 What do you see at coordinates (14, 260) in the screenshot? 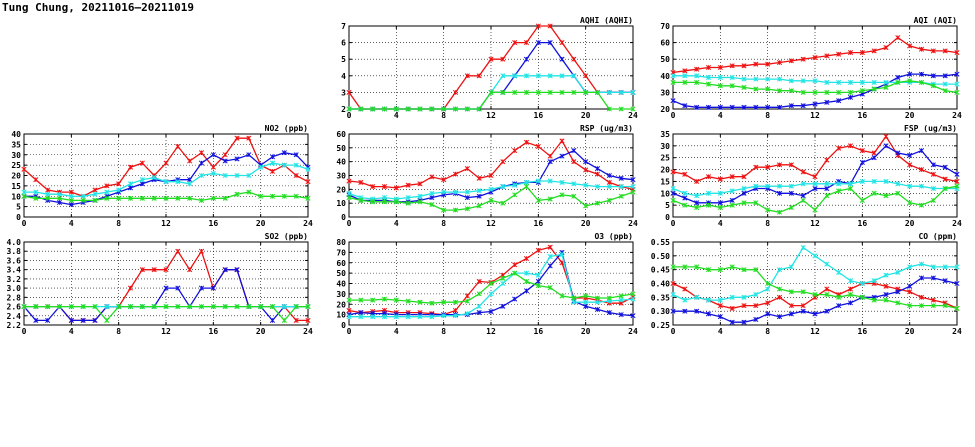
I see `y-tick-label: 3.6` at bounding box center [14, 260].